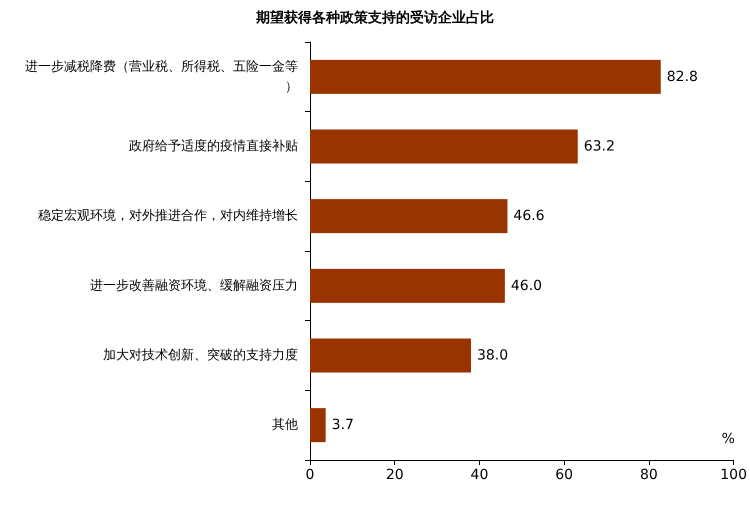 The height and width of the screenshot is (508, 750). Describe the element at coordinates (395, 475) in the screenshot. I see `x-tick-label: 20` at that location.